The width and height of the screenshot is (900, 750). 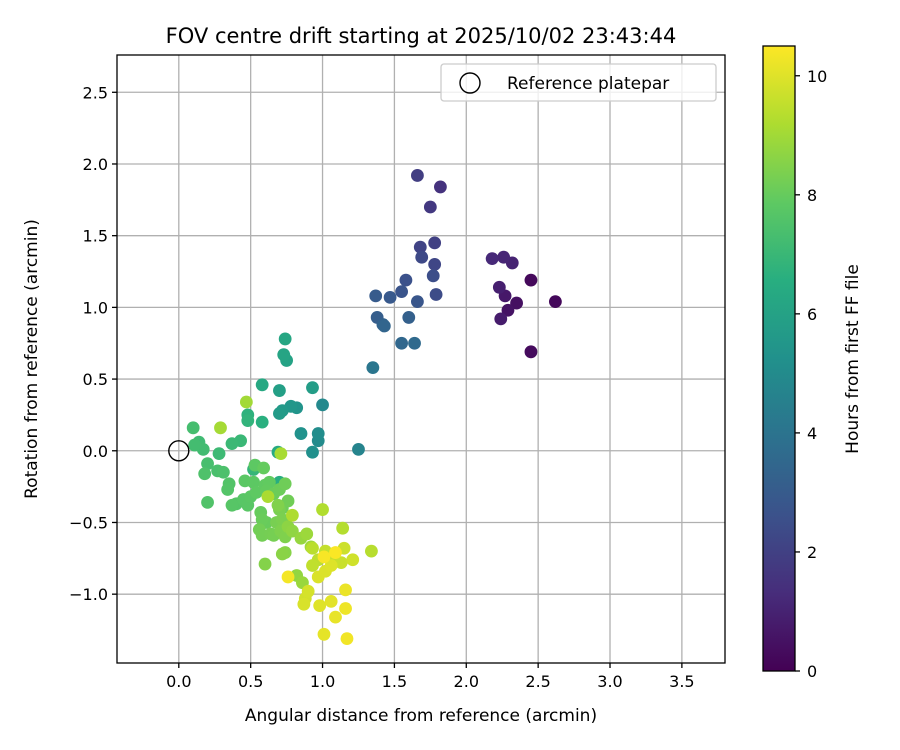 I want to click on colorbar-label: Hours from first FF file, so click(x=853, y=359).